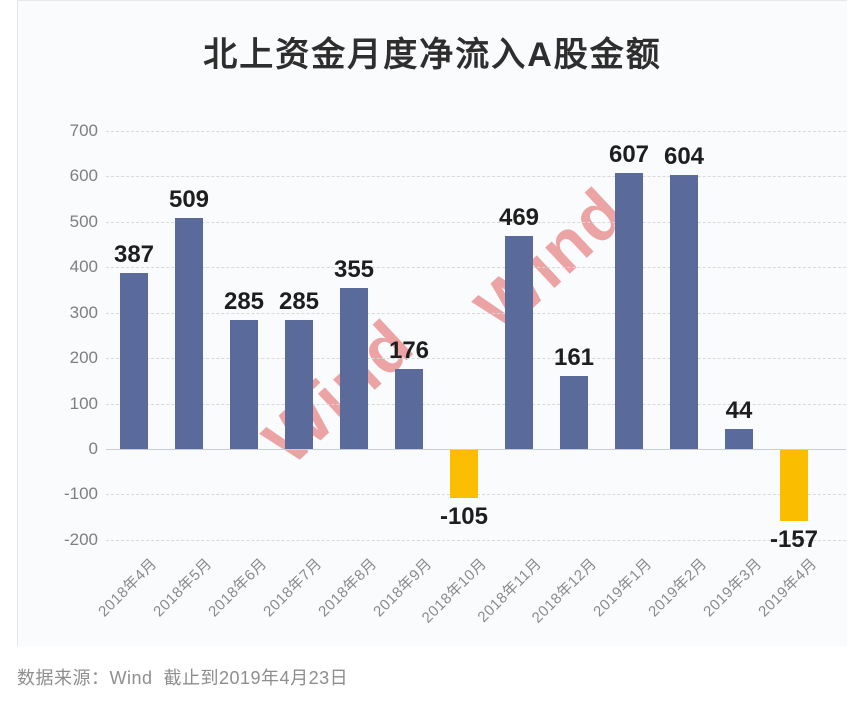 This screenshot has width=865, height=702. Describe the element at coordinates (189, 199) in the screenshot. I see `bar-value-label: 509` at that location.